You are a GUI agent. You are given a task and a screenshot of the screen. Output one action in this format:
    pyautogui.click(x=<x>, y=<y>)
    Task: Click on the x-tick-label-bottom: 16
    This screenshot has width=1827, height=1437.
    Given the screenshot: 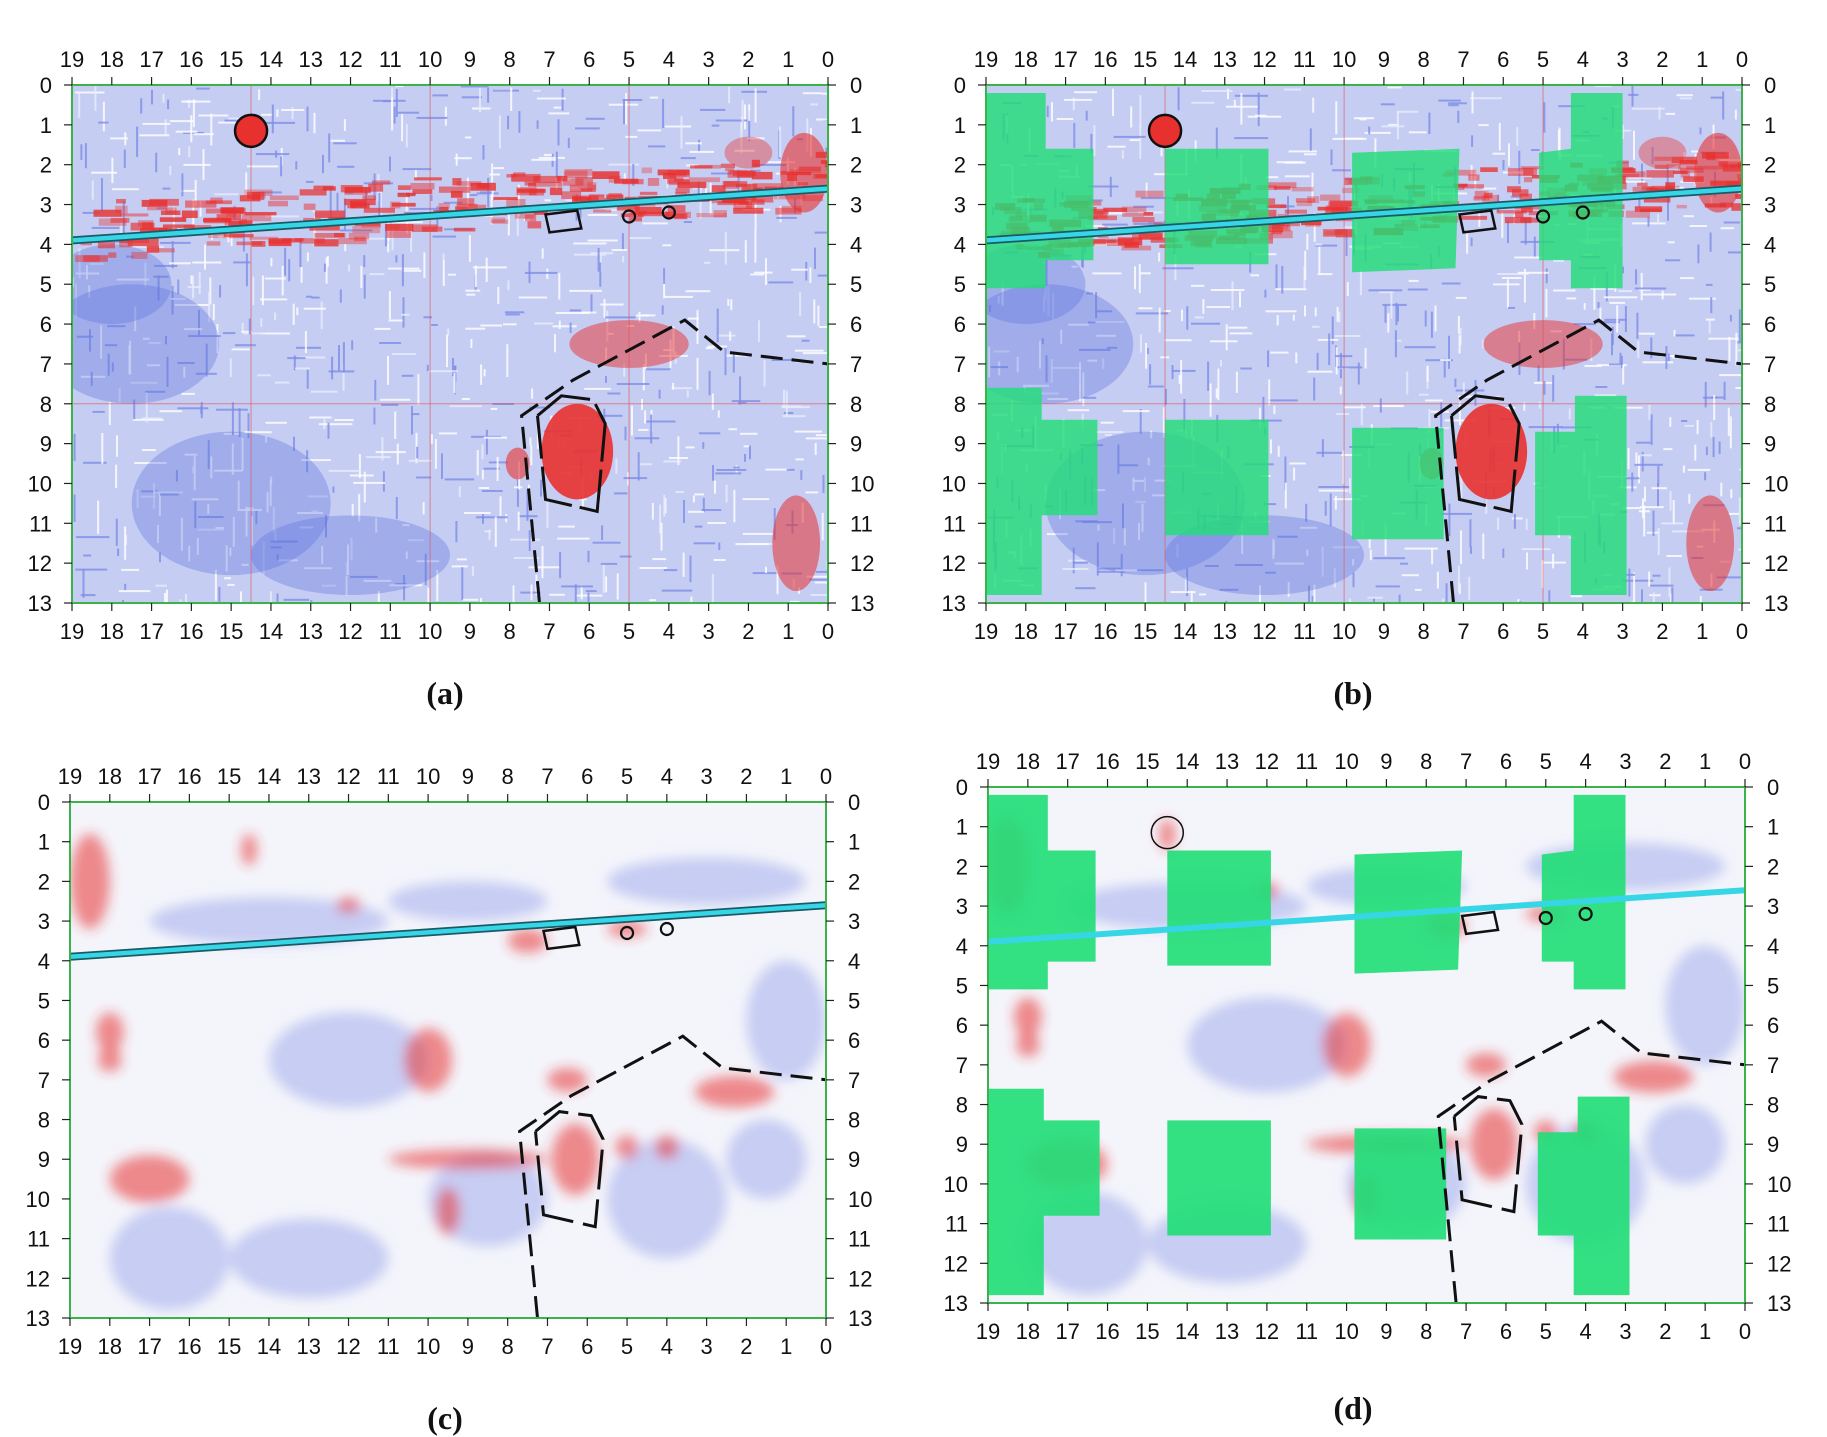 What is the action you would take?
    pyautogui.click(x=1105, y=631)
    